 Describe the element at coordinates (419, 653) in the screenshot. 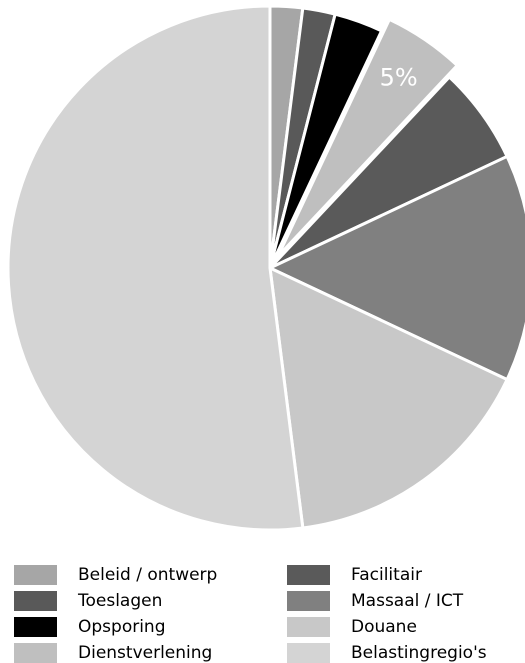

I see `legend-label: Belastingregio's` at that location.